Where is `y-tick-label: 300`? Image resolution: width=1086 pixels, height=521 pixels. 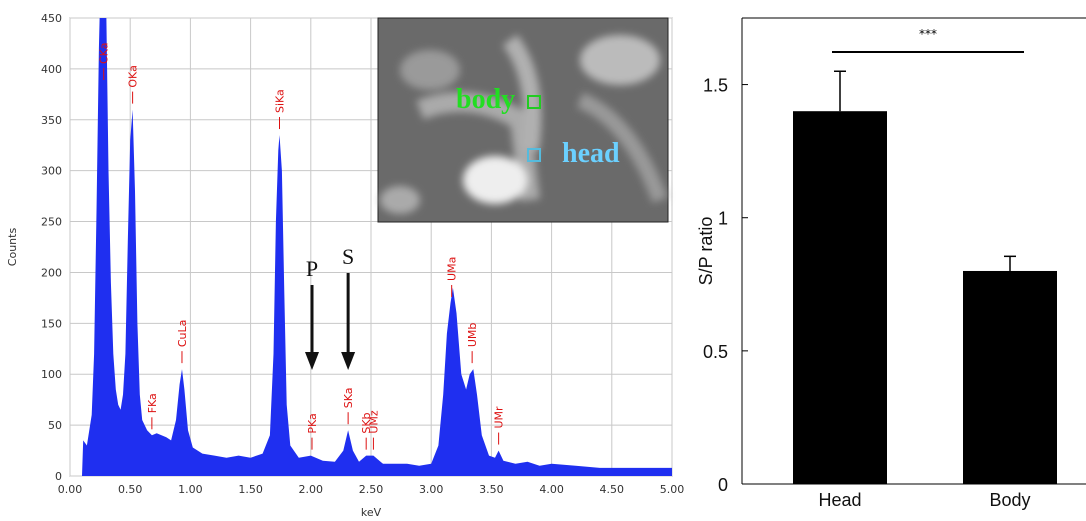 y-tick-label: 300 is located at coordinates (51, 171).